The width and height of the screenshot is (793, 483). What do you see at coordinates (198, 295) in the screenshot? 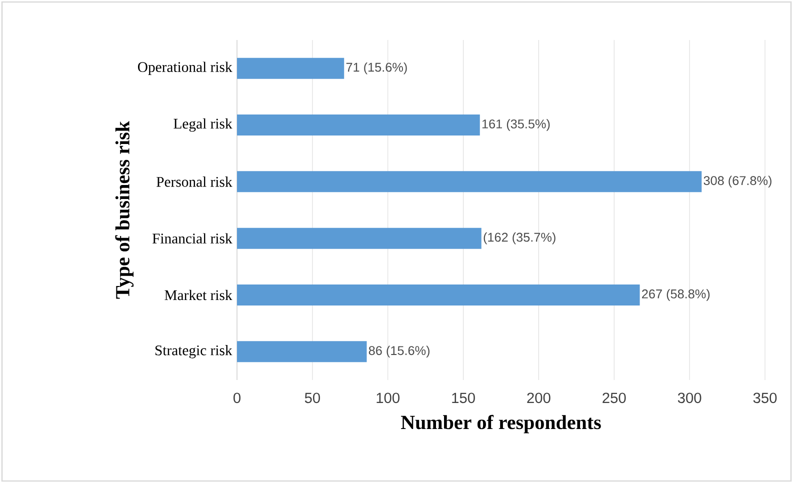
I see `y-tick-label: Market risk` at bounding box center [198, 295].